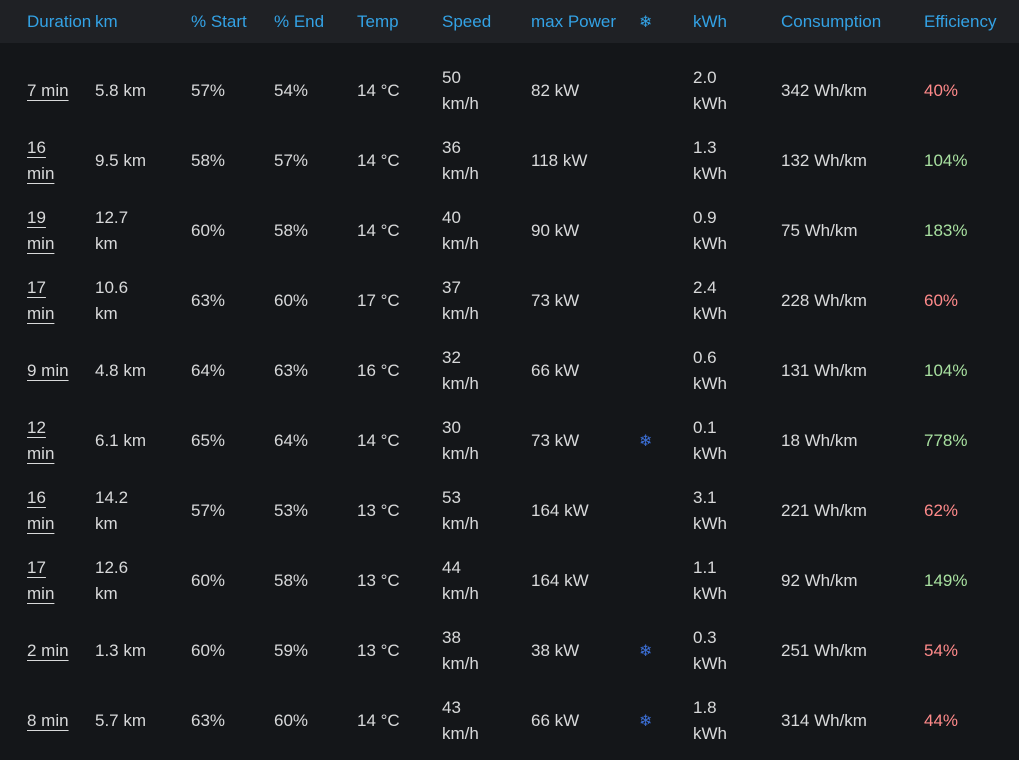 The width and height of the screenshot is (1019, 760). Describe the element at coordinates (314, 651) in the screenshot. I see `cell-end: 59%` at that location.